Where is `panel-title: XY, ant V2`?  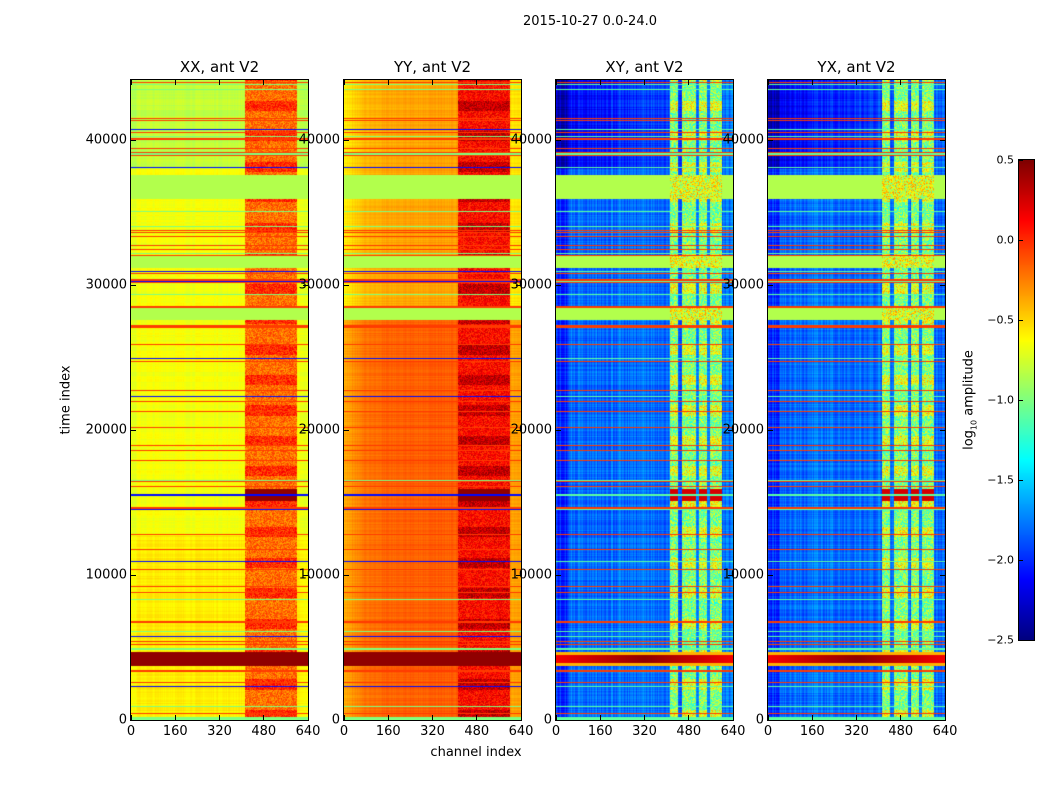
panel-title: XY, ant V2 is located at coordinates (644, 67).